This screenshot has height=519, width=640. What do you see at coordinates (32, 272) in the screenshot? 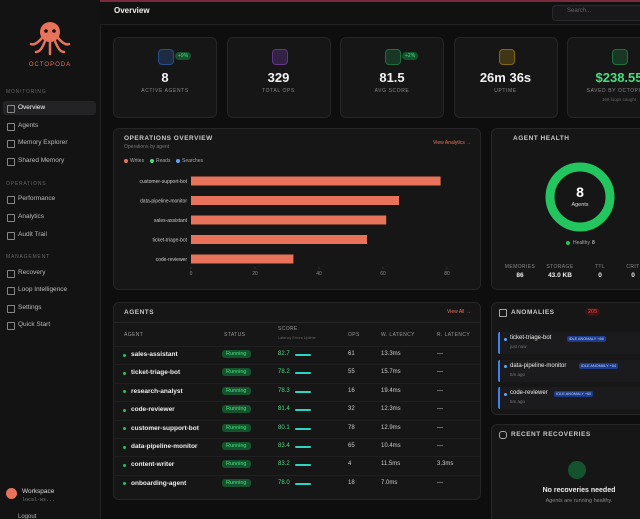
I see `nav-item: Recovery` at bounding box center [32, 272].